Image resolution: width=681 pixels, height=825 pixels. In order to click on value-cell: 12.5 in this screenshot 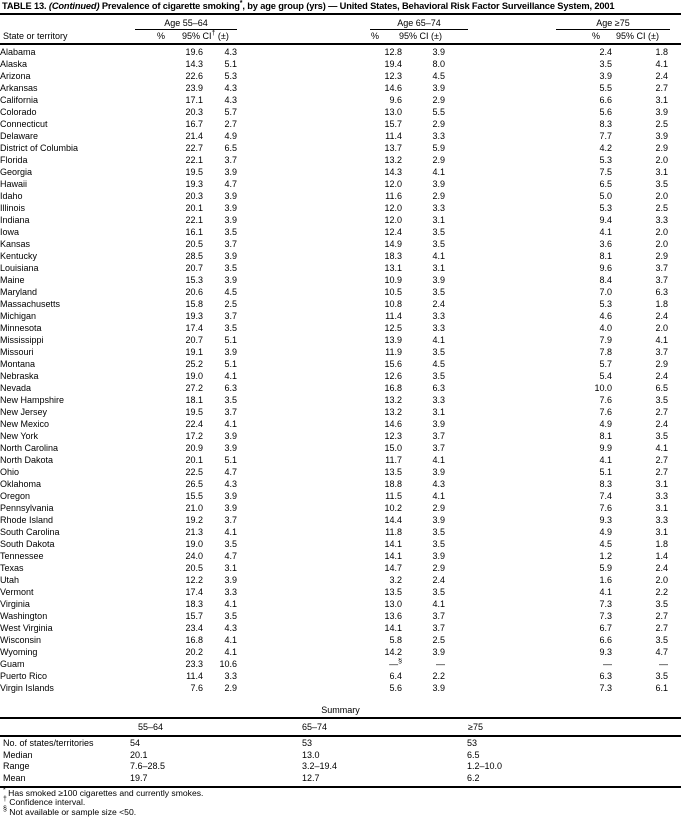, I will do `click(393, 328)`.